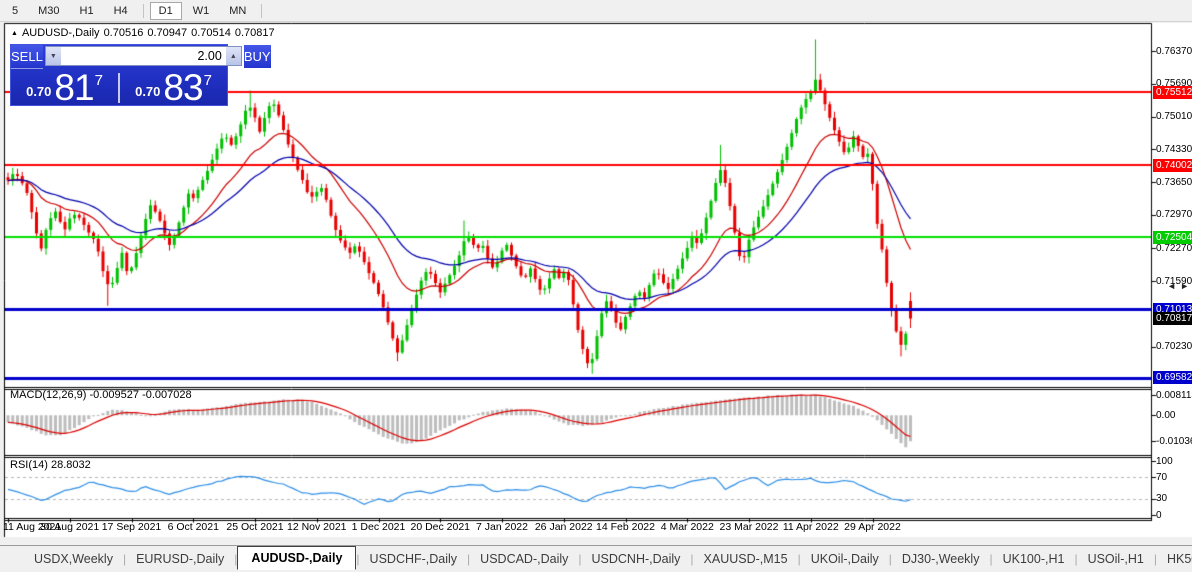  I want to click on buy-quote: 0.70 83 7, so click(173, 87).